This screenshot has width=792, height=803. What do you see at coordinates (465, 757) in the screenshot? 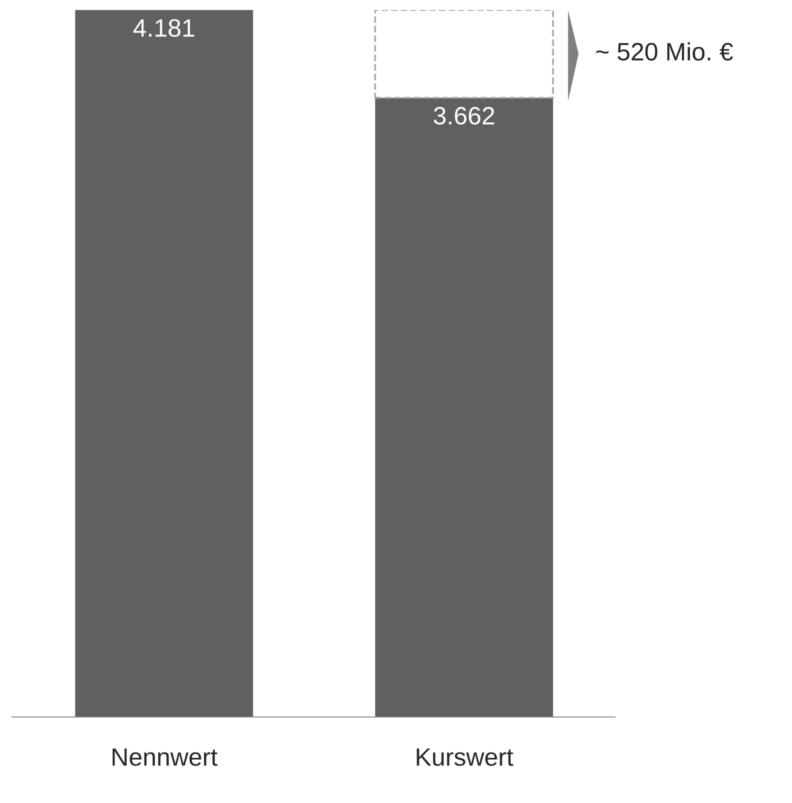
I see `x-tick-label: Kurswert` at bounding box center [465, 757].